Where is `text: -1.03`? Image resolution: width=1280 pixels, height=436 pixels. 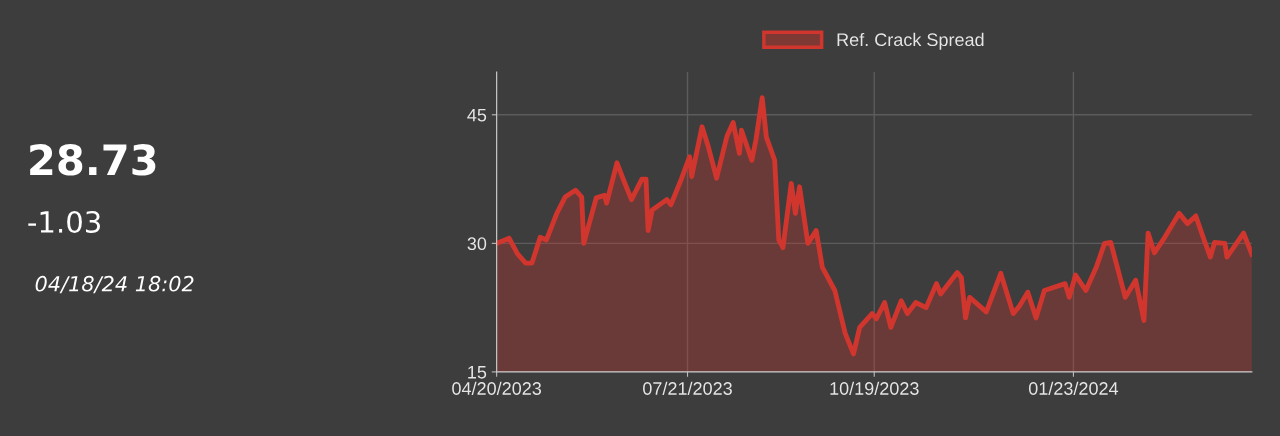 text: -1.03 is located at coordinates (64, 221).